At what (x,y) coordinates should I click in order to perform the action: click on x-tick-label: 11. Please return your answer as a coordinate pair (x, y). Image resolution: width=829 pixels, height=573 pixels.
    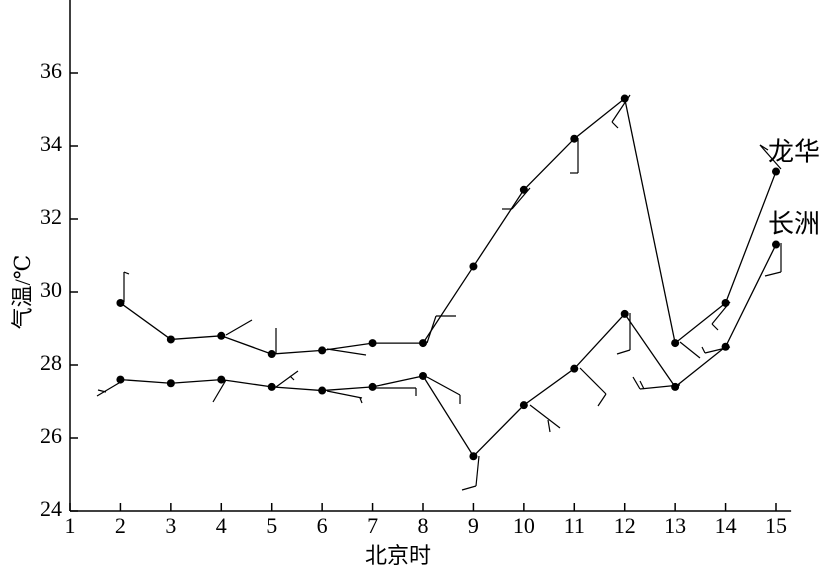
    Looking at the image, I should click on (574, 525).